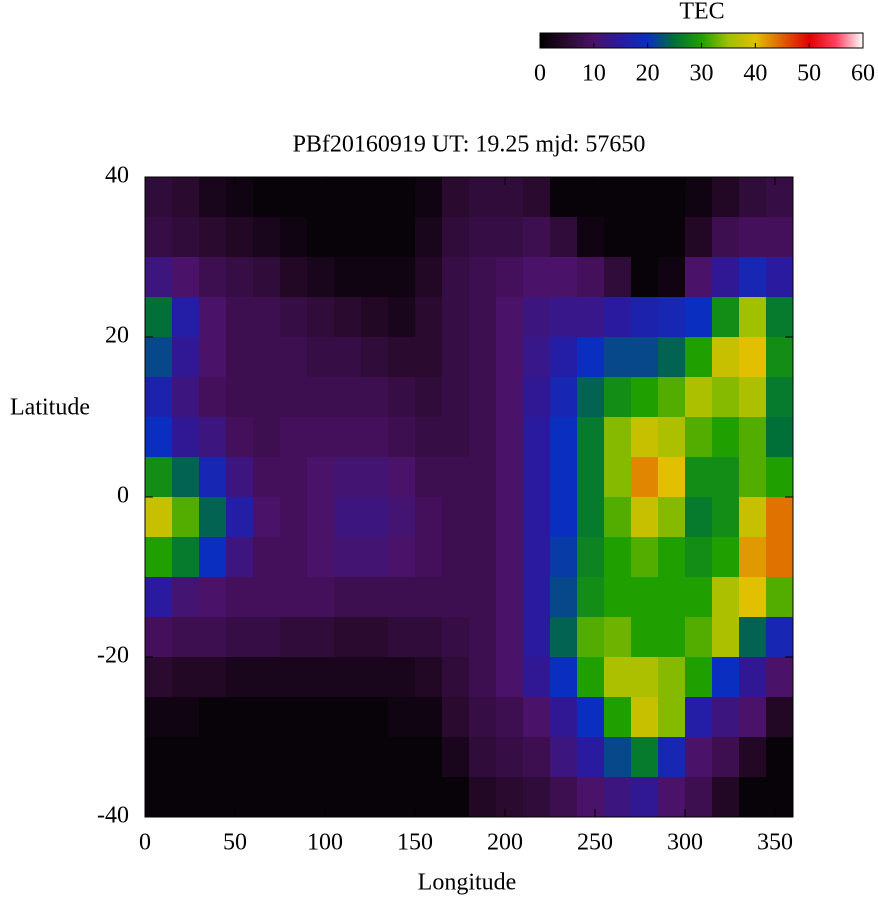 The height and width of the screenshot is (900, 878). What do you see at coordinates (467, 883) in the screenshot?
I see `x-axis-label: Longitude` at bounding box center [467, 883].